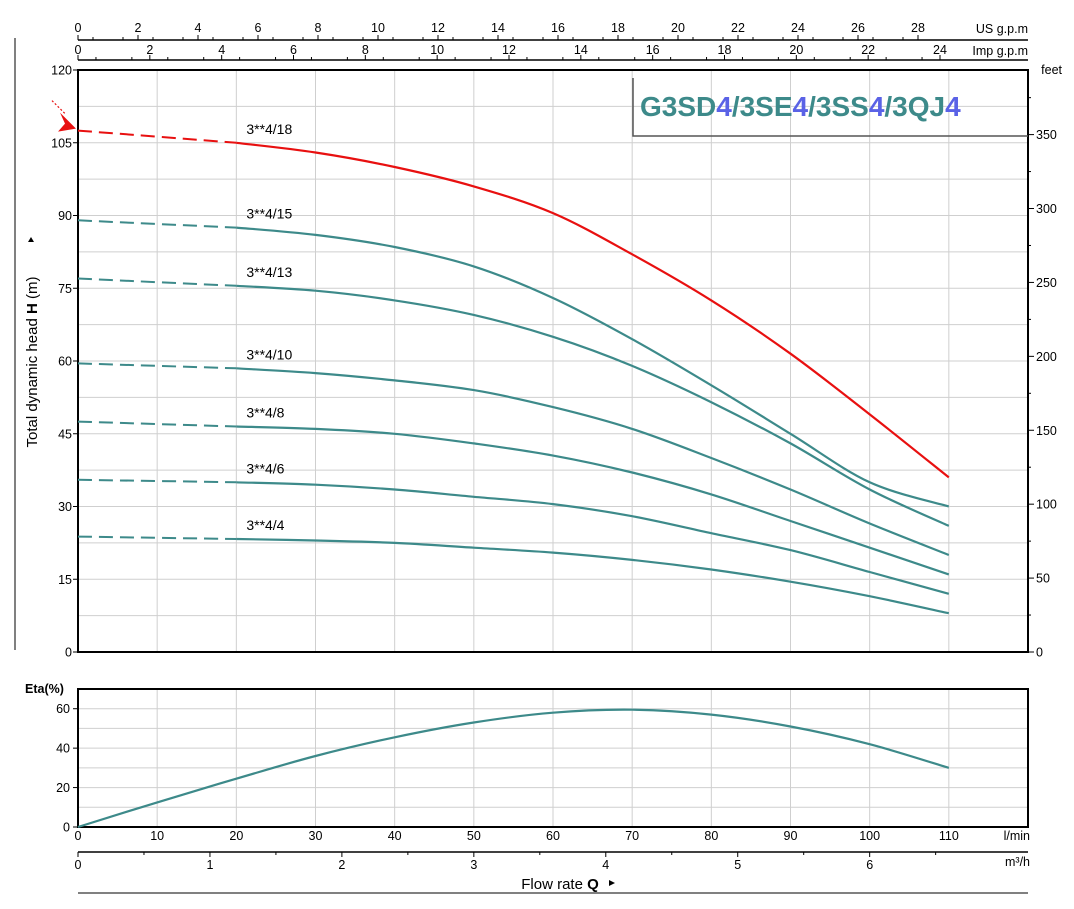 This screenshot has width=1074, height=909. Describe the element at coordinates (65, 289) in the screenshot. I see `head-tick-label: 75` at that location.